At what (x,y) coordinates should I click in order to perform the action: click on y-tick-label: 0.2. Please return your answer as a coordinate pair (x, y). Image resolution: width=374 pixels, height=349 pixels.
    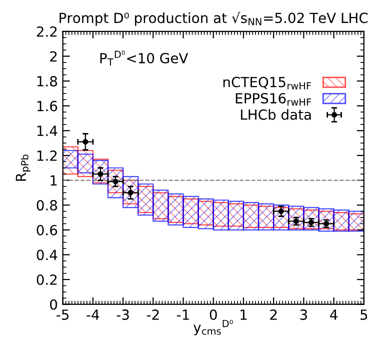
    Looking at the image, I should click on (46, 279).